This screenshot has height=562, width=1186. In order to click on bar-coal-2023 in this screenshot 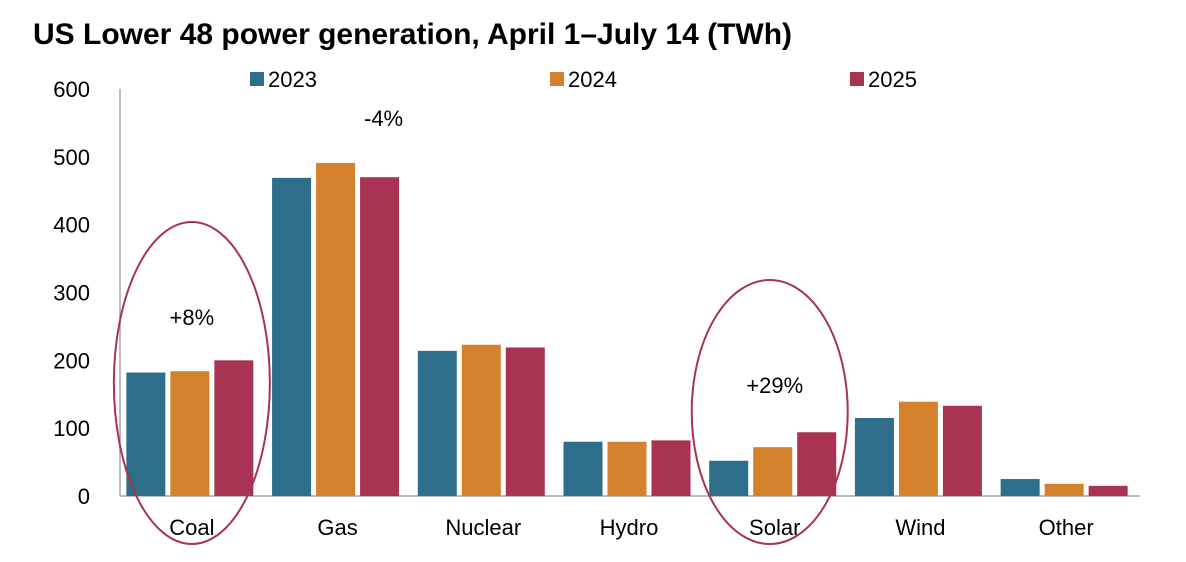, I will do `click(146, 434)`.